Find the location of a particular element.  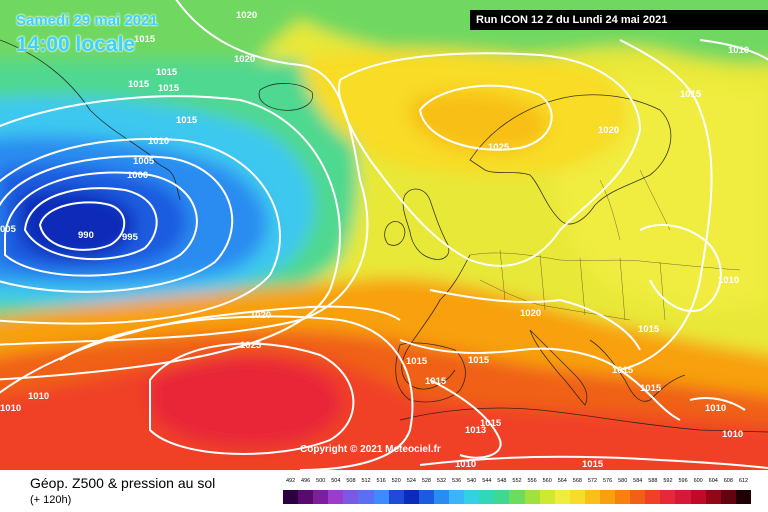

isobar-1015-ne is located at coordinates (666, 205).